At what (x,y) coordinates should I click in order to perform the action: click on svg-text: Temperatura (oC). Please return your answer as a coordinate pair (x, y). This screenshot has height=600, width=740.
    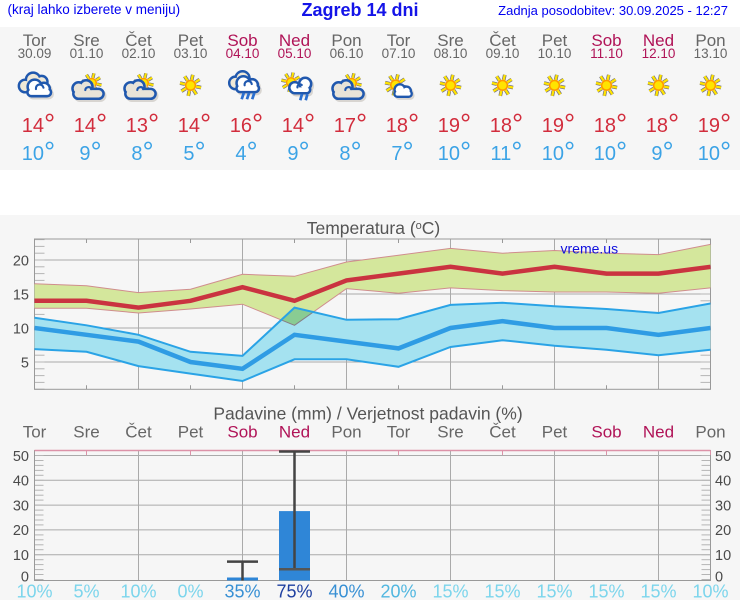
    Looking at the image, I should click on (374, 228).